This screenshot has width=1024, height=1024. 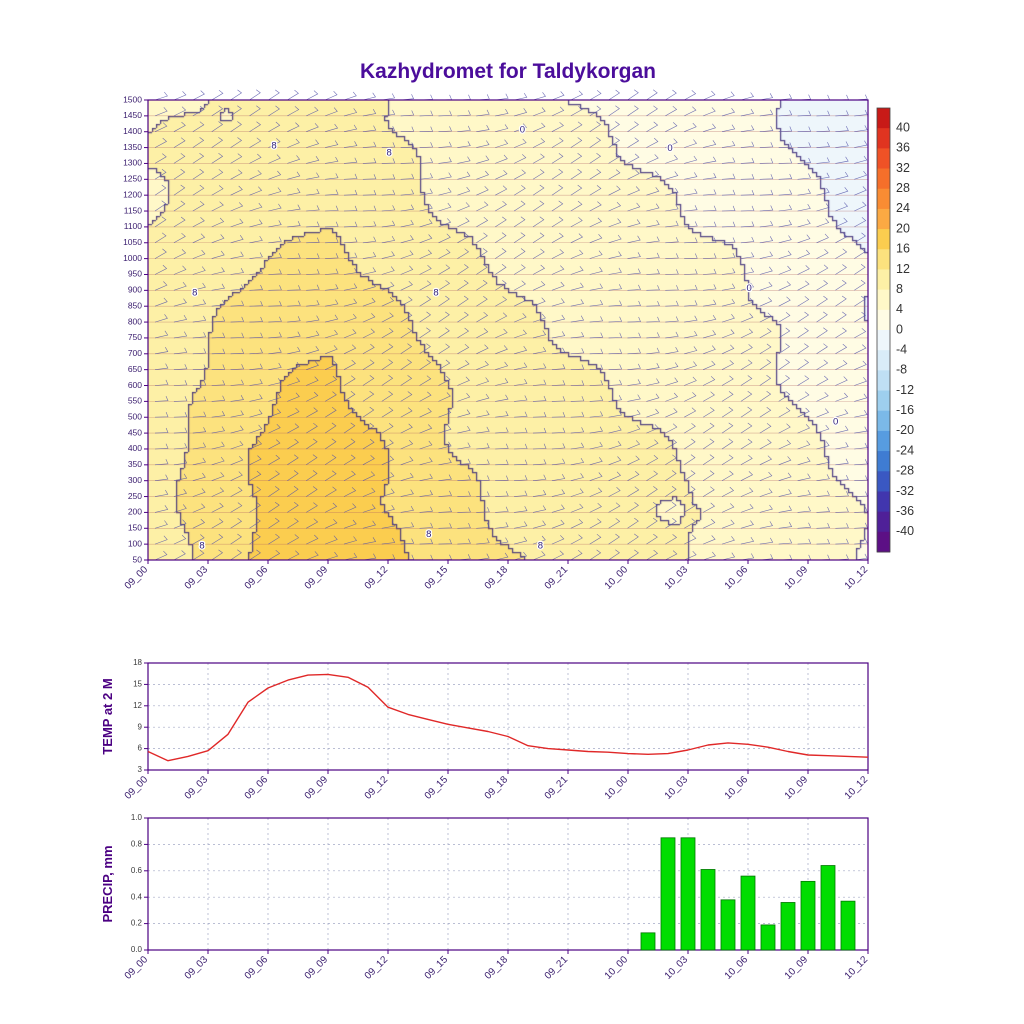 I want to click on main-y-tick-label: 450, so click(x=135, y=432).